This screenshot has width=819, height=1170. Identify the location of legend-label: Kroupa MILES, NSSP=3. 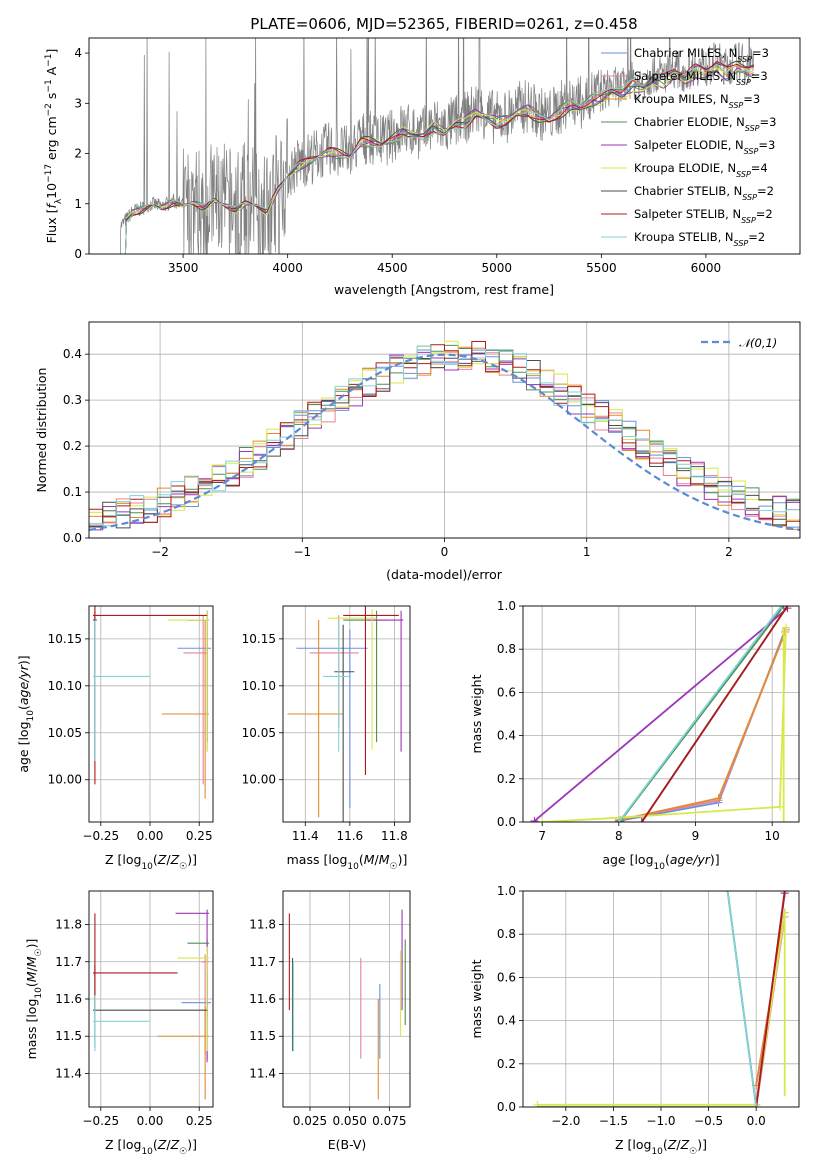
(697, 101).